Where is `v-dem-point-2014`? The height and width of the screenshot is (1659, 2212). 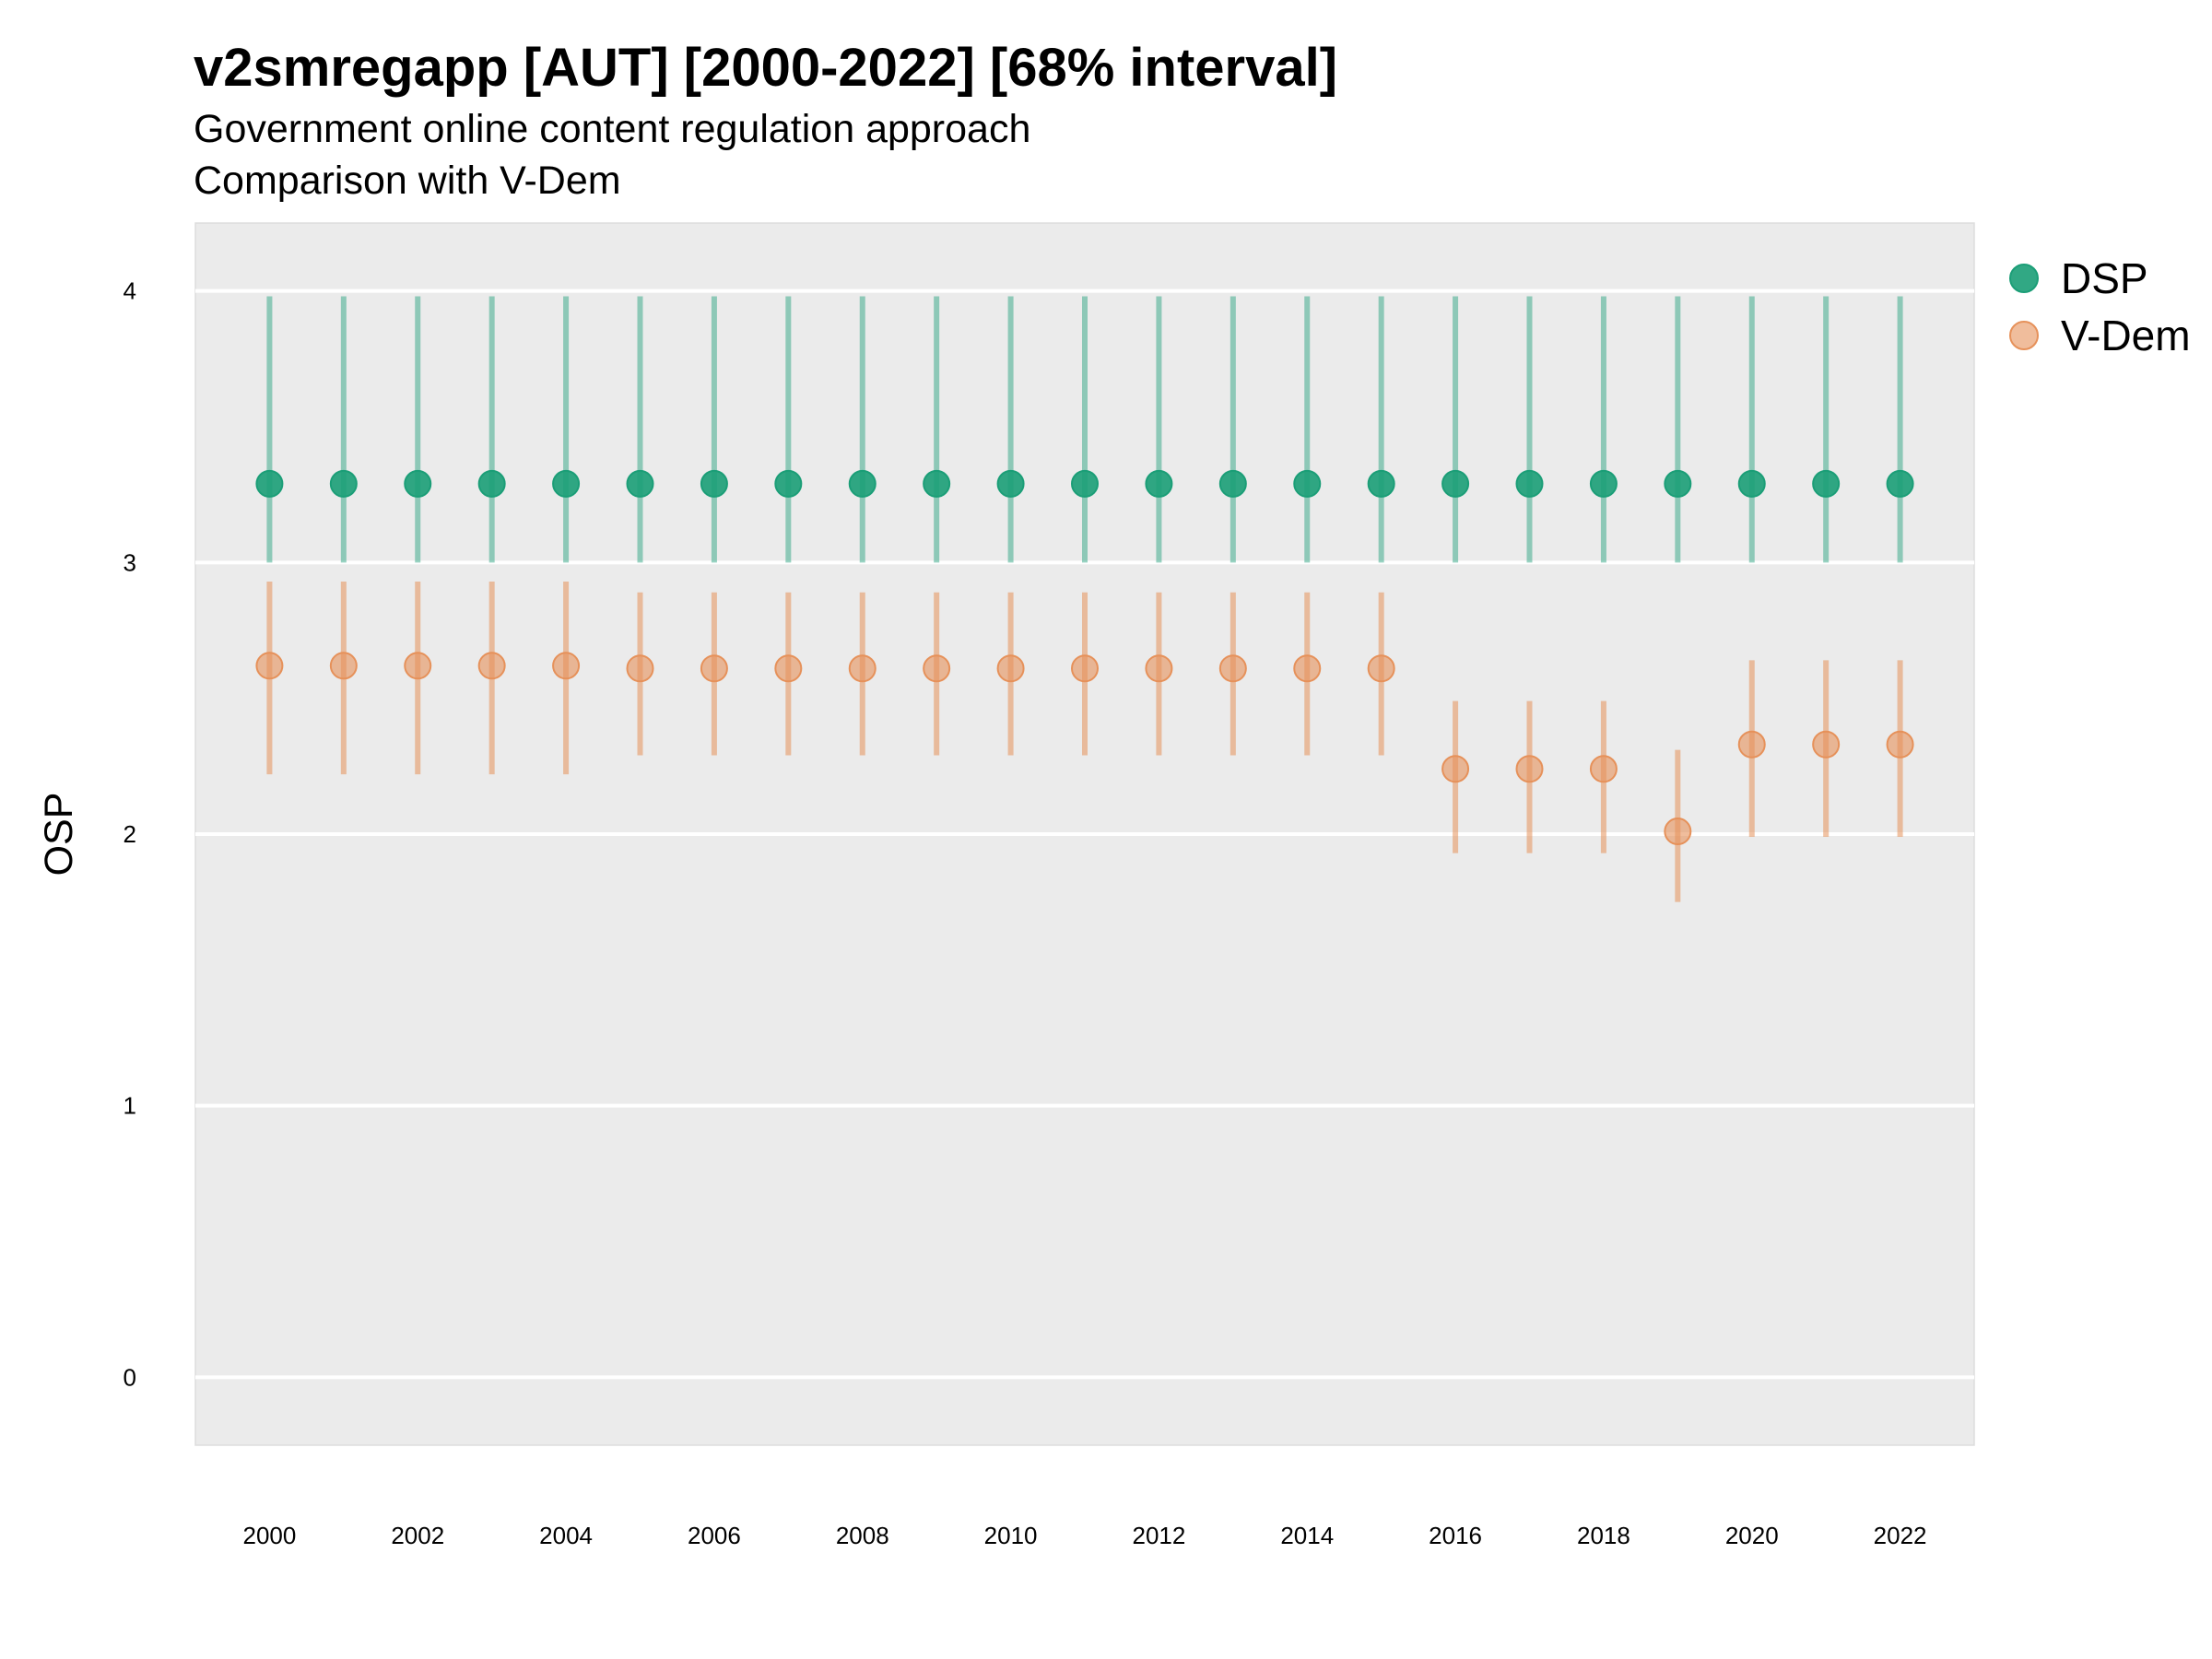
v-dem-point-2014 is located at coordinates (1307, 668).